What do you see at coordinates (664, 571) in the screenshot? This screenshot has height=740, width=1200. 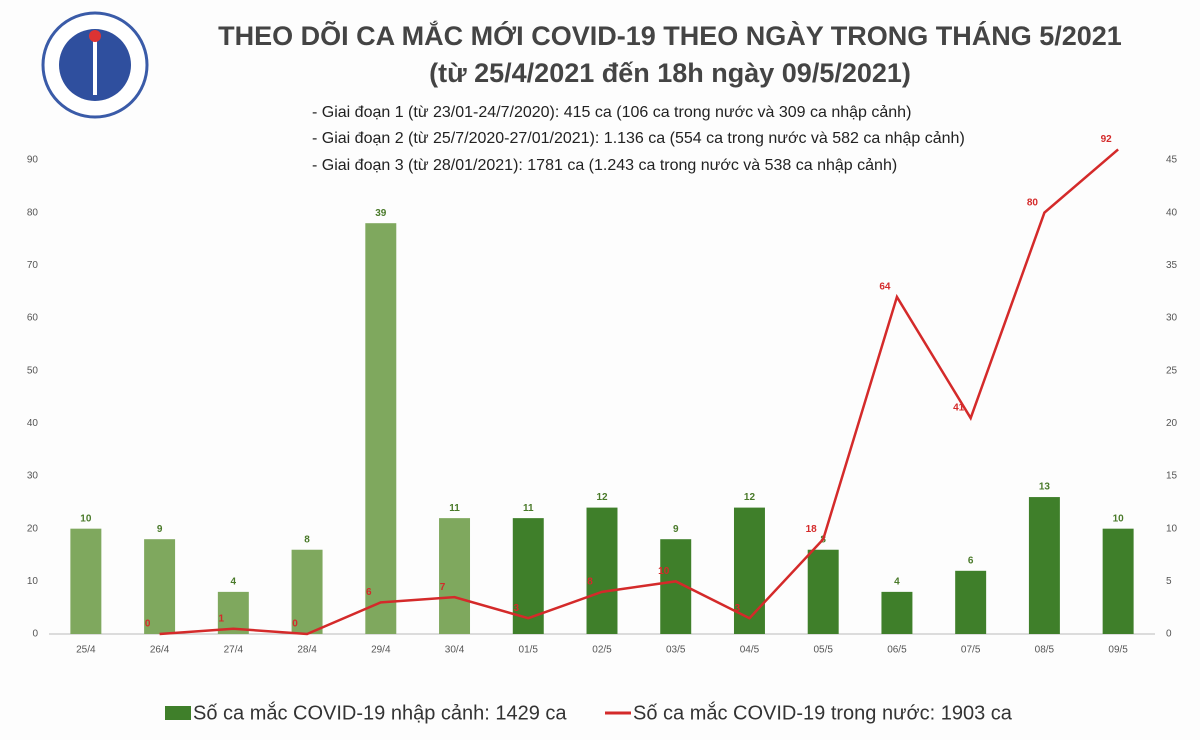 I see `line-value-label: 10` at bounding box center [664, 571].